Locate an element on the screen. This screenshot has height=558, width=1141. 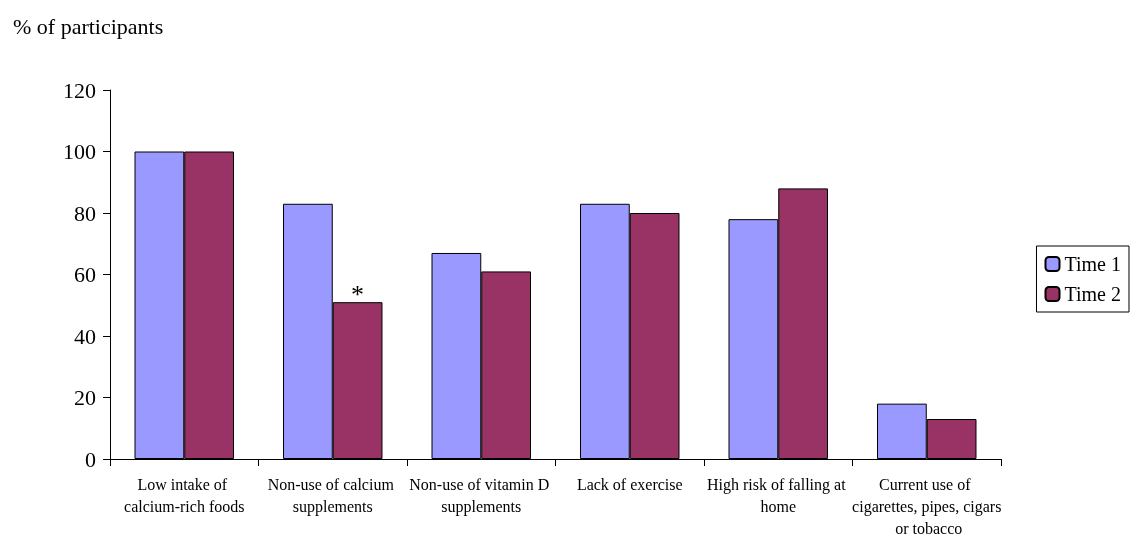
x-tick-label: Non-use of vitamin D supplements is located at coordinates (481, 495).